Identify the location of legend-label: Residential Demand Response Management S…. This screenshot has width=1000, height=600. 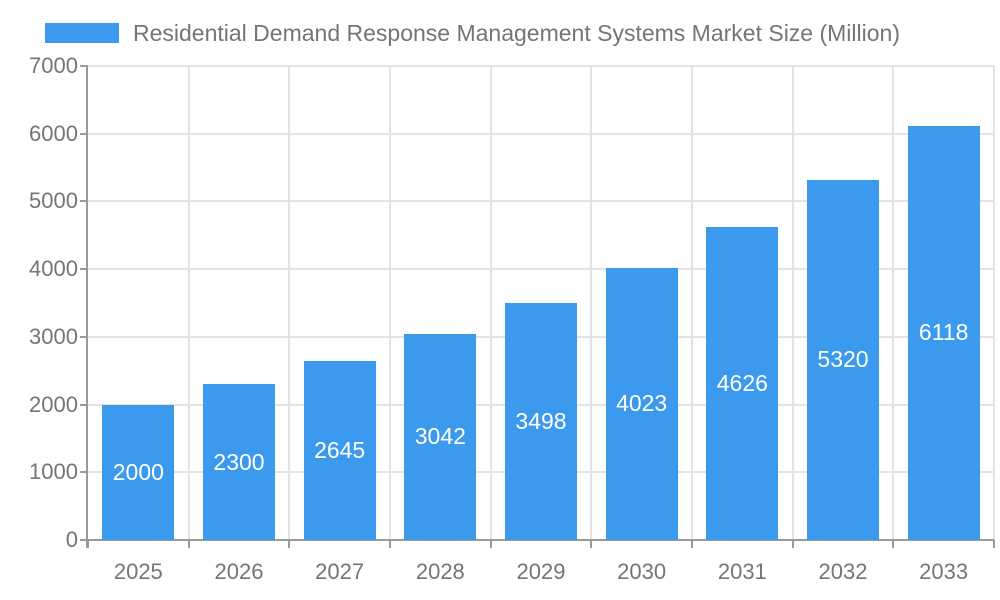
(516, 32).